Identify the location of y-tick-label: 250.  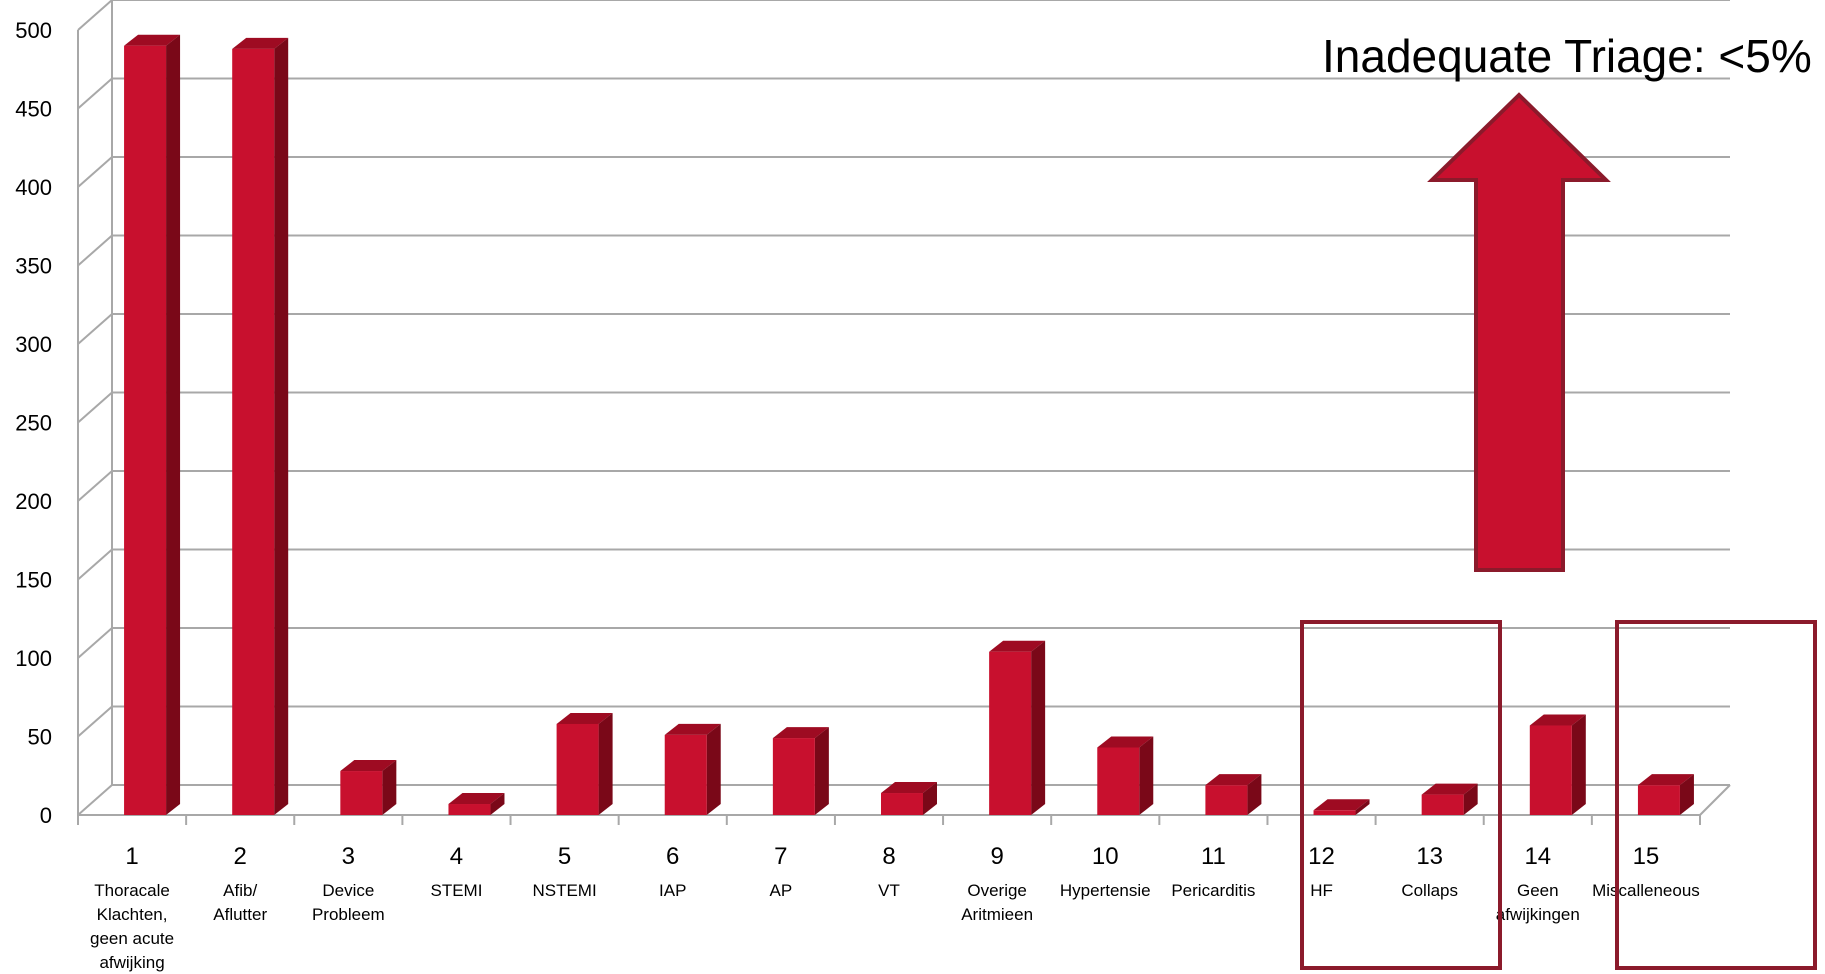
(33, 423).